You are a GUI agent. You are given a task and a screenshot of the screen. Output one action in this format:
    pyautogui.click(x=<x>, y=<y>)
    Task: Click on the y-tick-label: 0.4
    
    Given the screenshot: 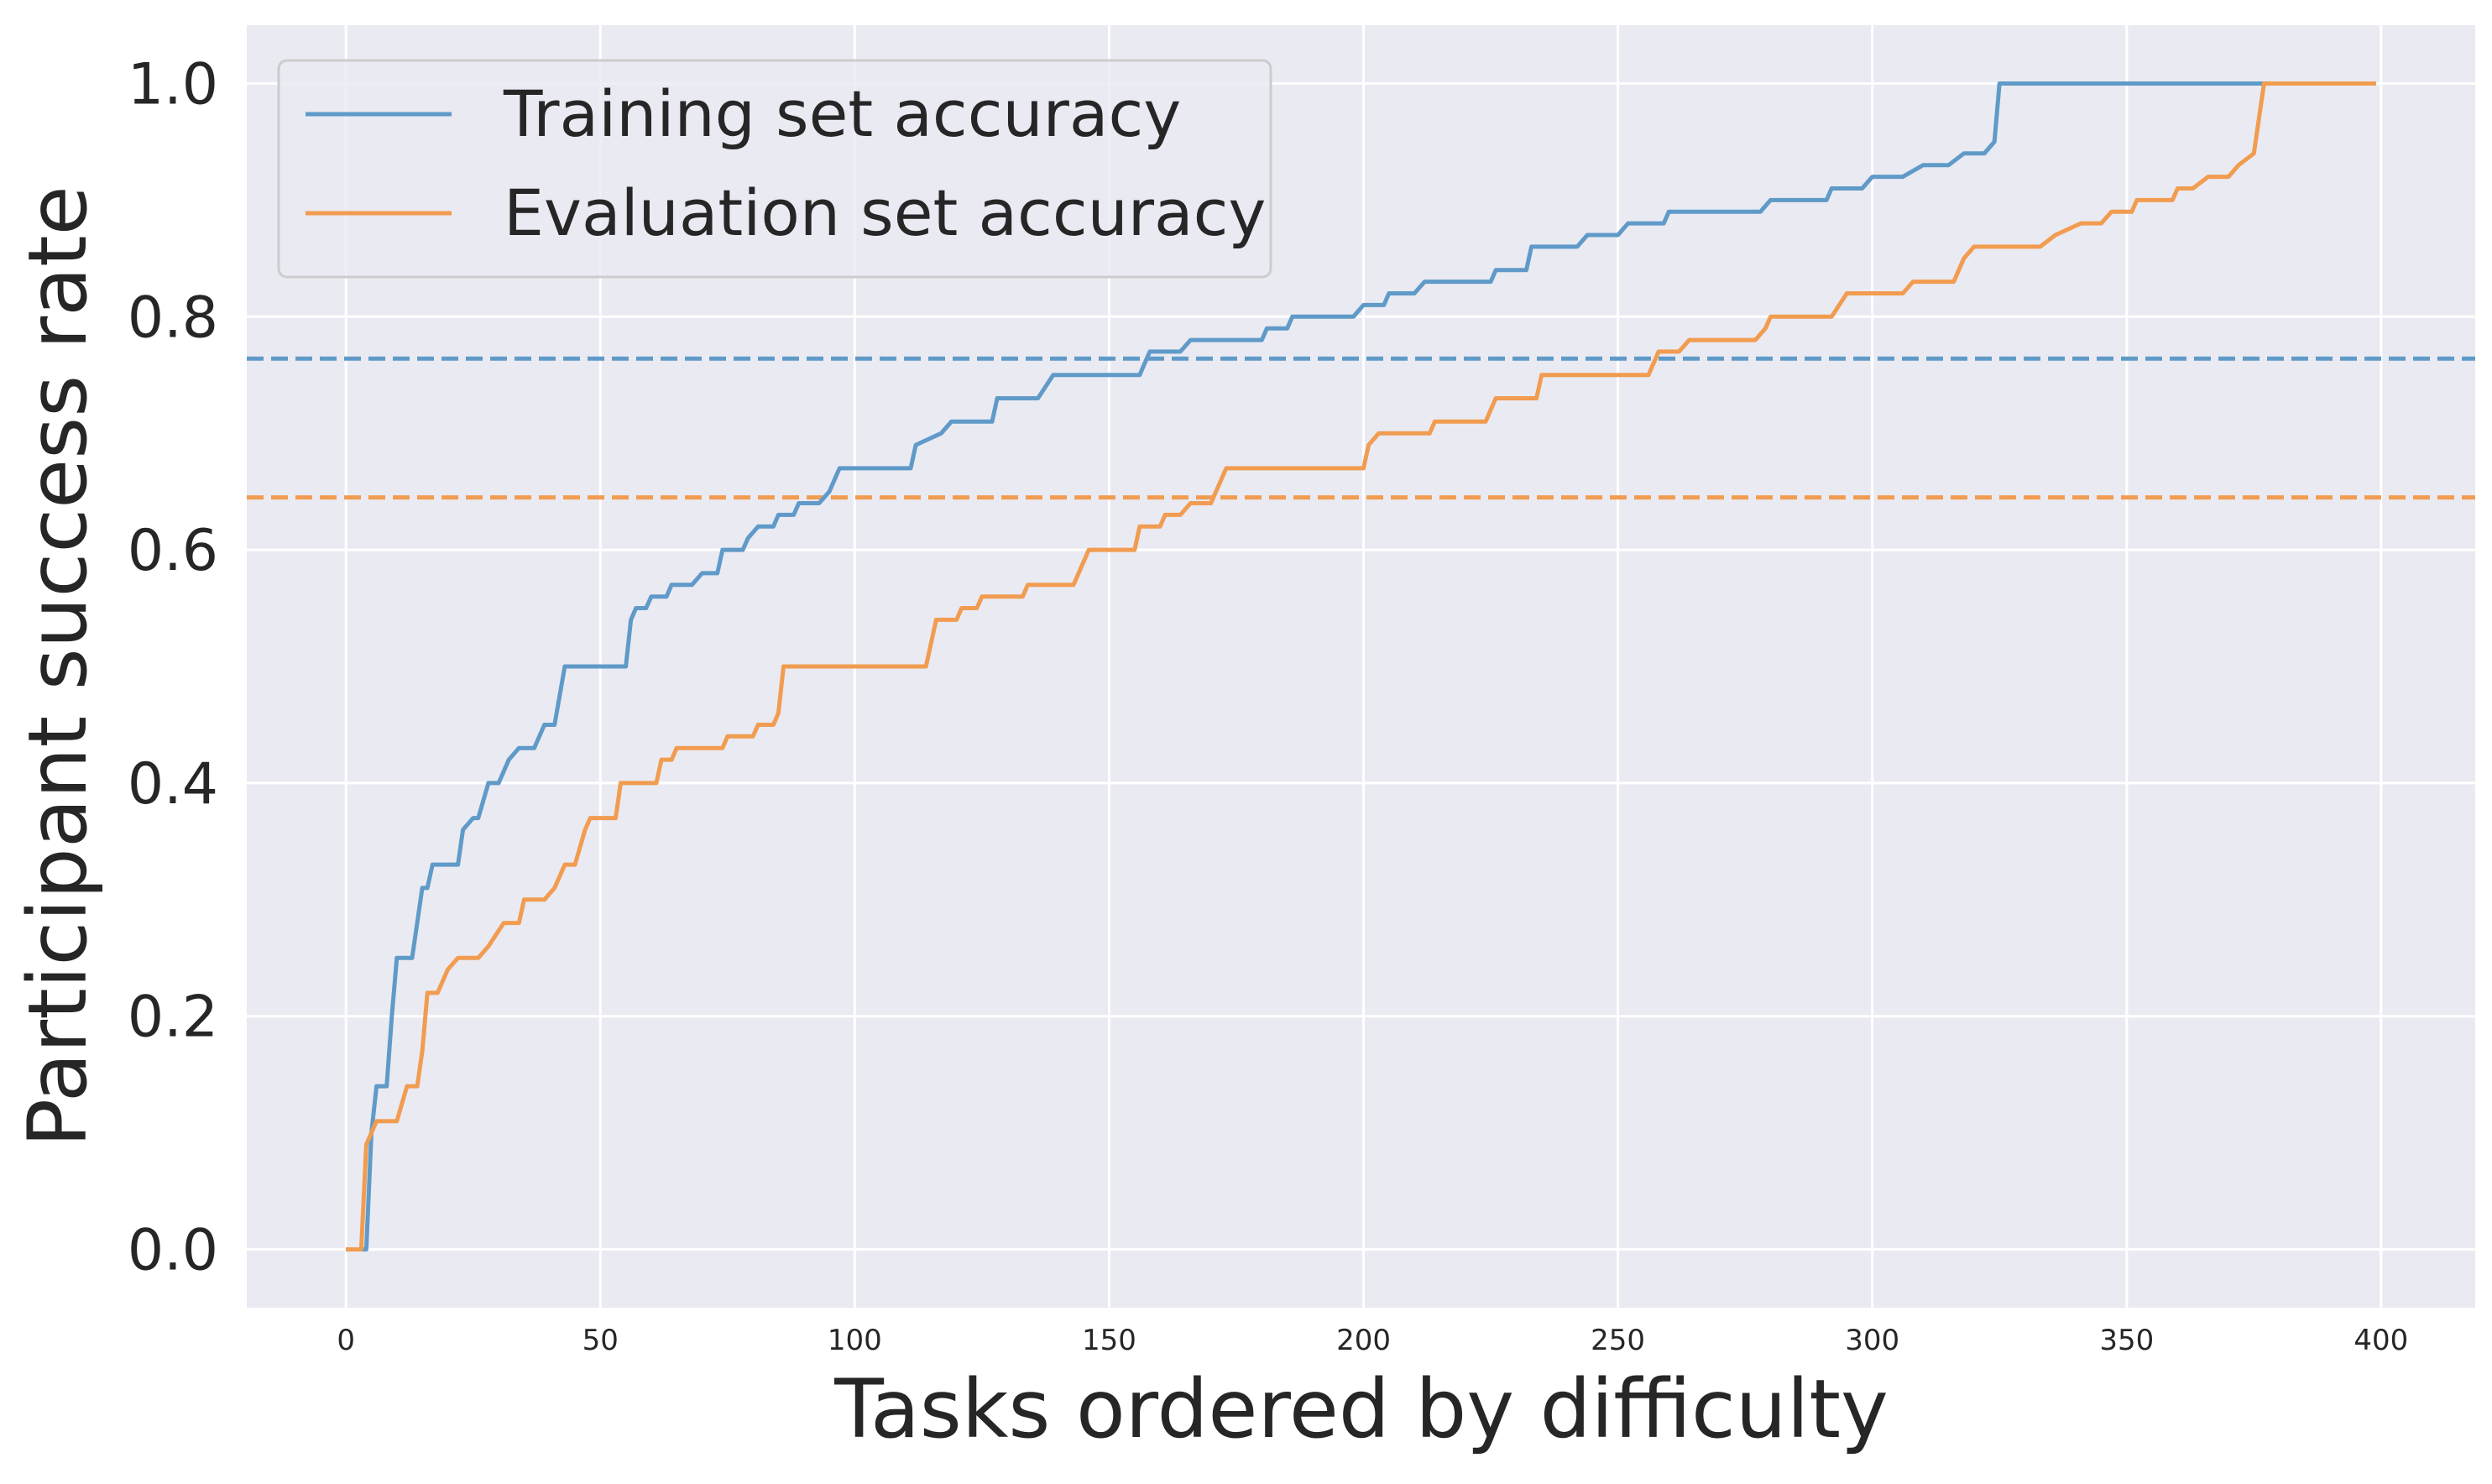 What is the action you would take?
    pyautogui.click(x=173, y=784)
    